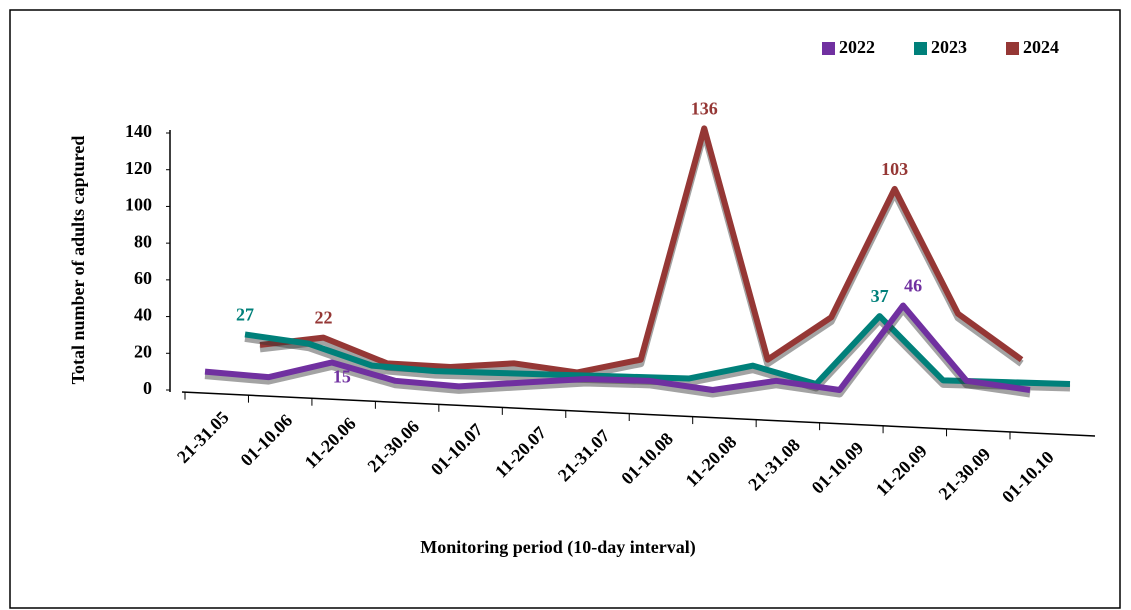  I want to click on legend-label: 2022, so click(857, 47).